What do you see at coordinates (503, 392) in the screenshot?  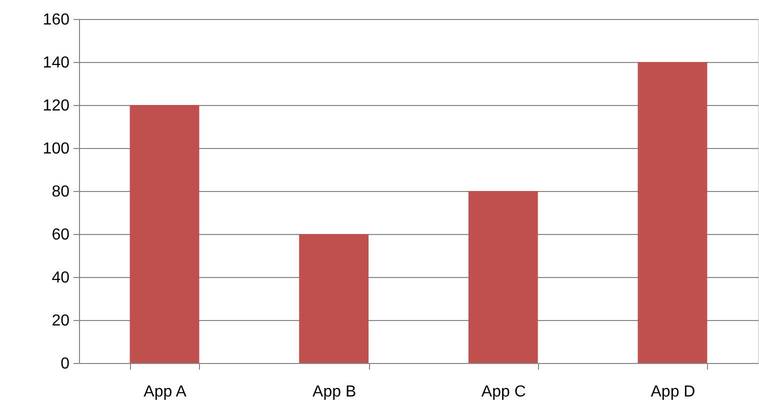 I see `x-tick-label: App C` at bounding box center [503, 392].